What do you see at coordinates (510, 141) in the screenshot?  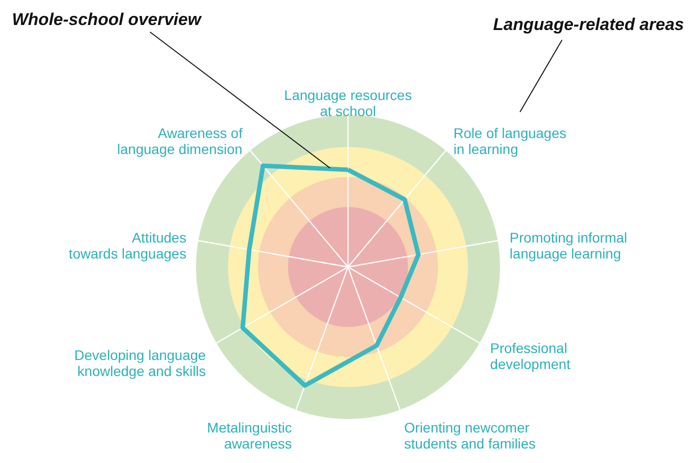 I see `spoke-label: Role of languages in learning` at bounding box center [510, 141].